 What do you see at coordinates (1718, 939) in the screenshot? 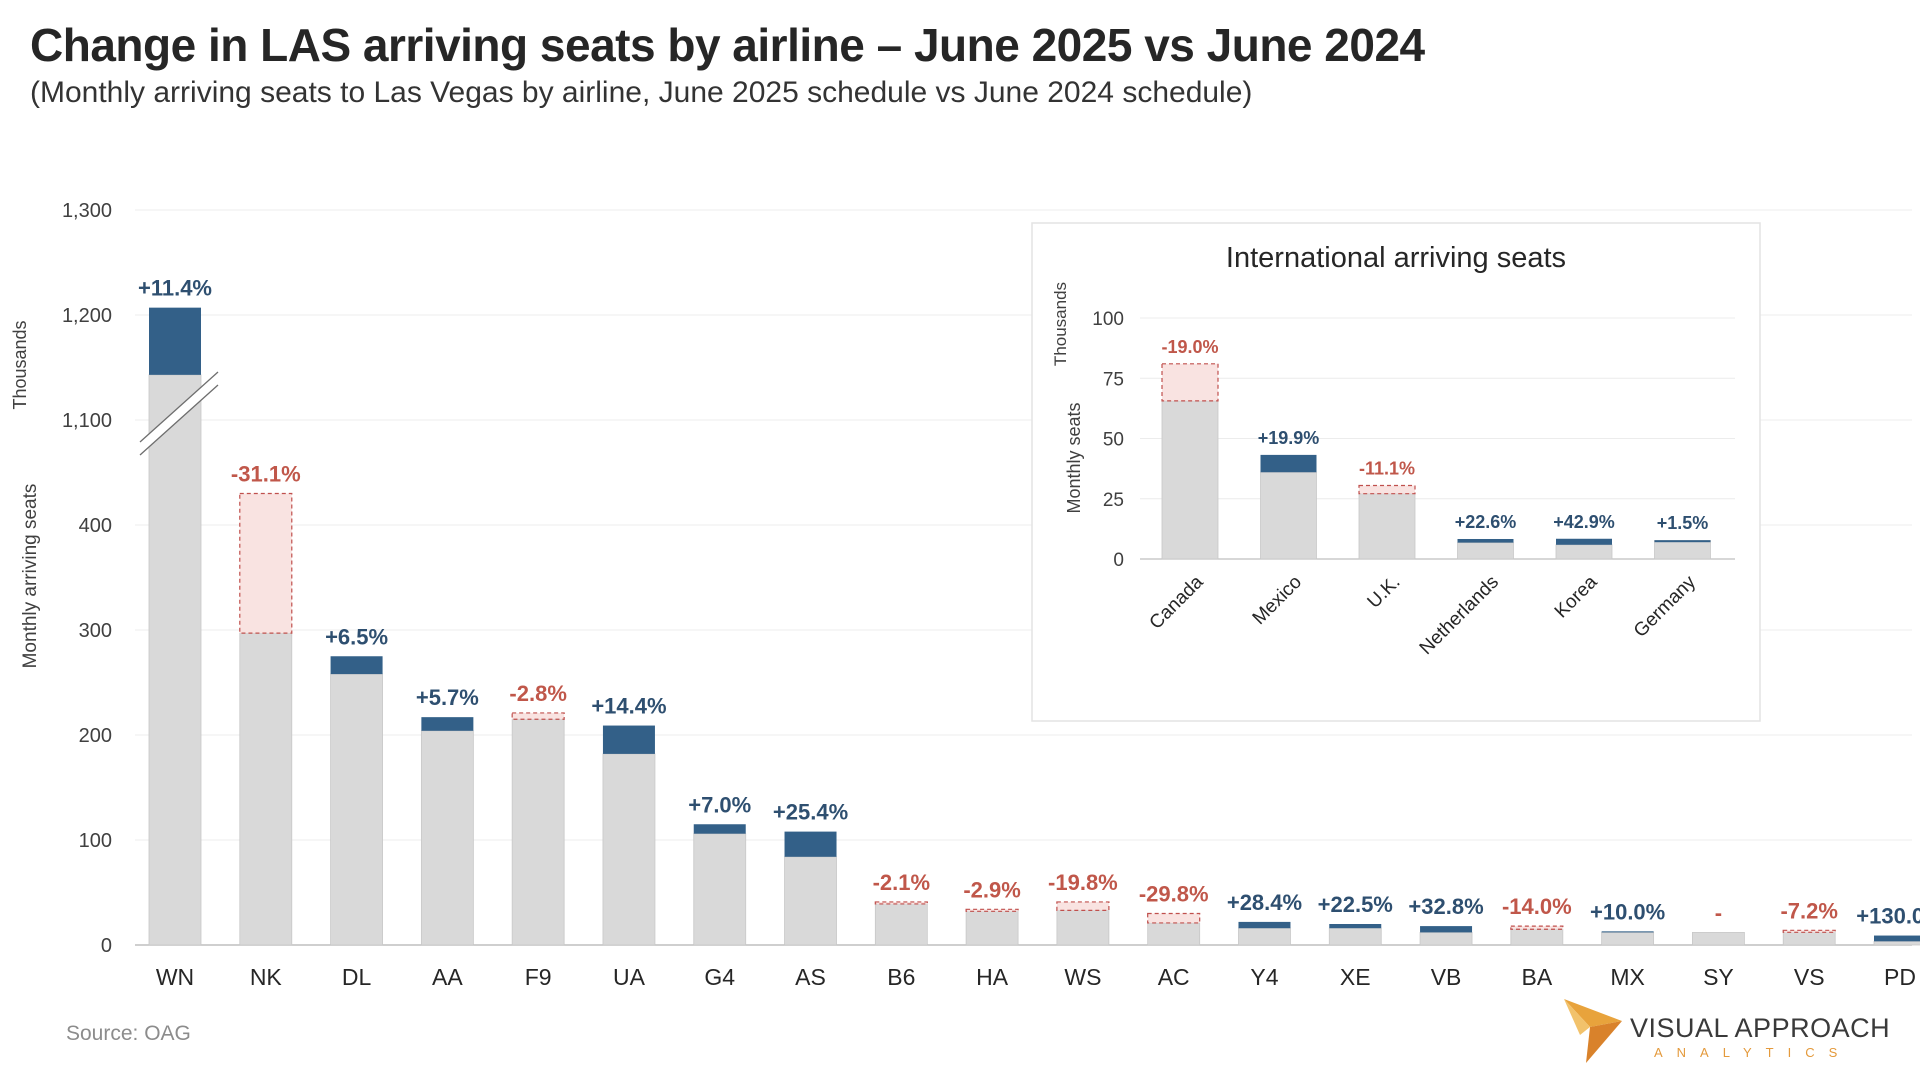
I see `bar-base-SY` at bounding box center [1718, 939].